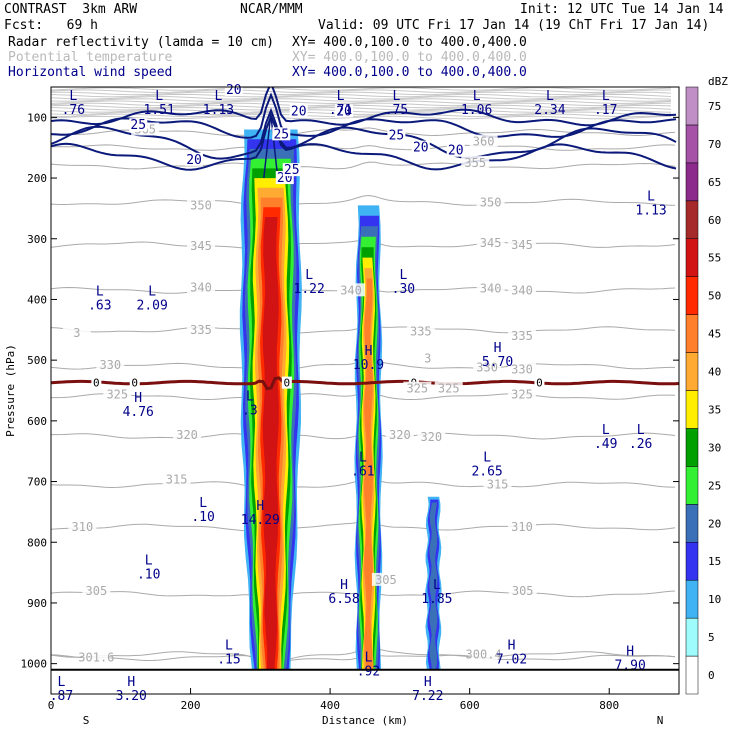 This screenshot has height=740, width=740. I want to click on x-axis-title: Distance (km), so click(365, 720).